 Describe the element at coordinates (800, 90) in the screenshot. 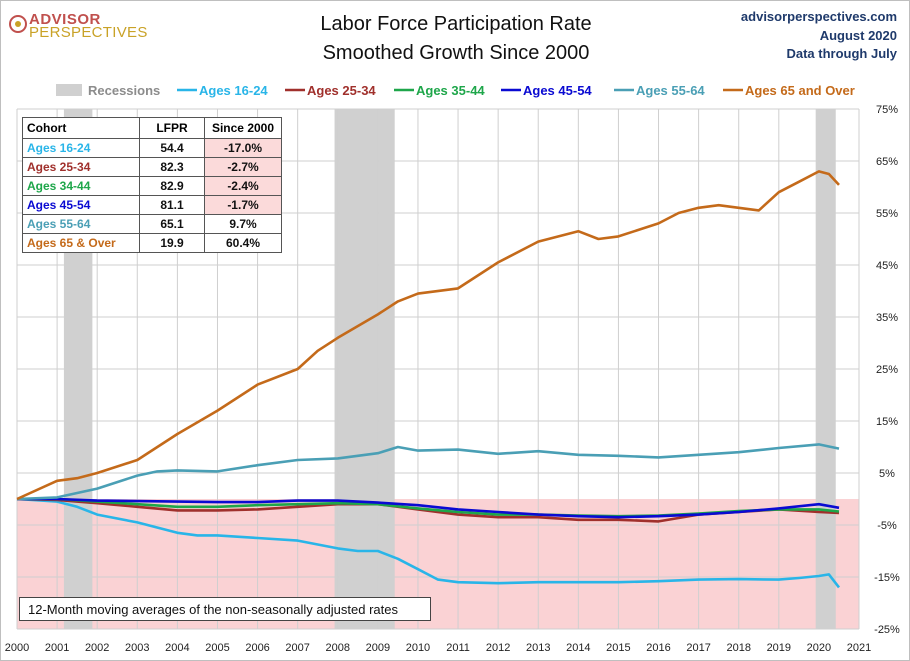

I see `legend-label: Ages 65 and Over` at that location.